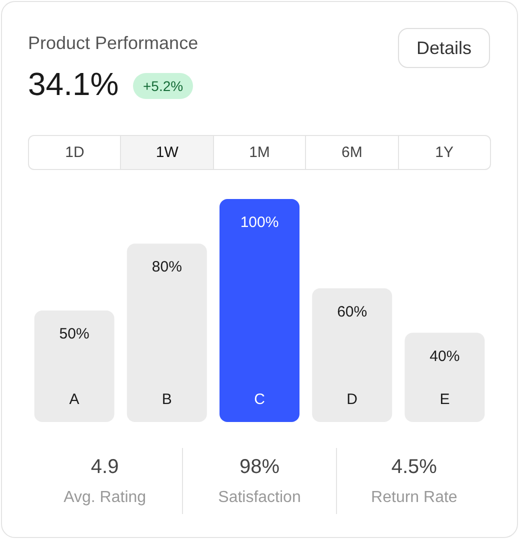 Image resolution: width=521 pixels, height=541 pixels. Describe the element at coordinates (105, 467) in the screenshot. I see `text: 4.9` at that location.